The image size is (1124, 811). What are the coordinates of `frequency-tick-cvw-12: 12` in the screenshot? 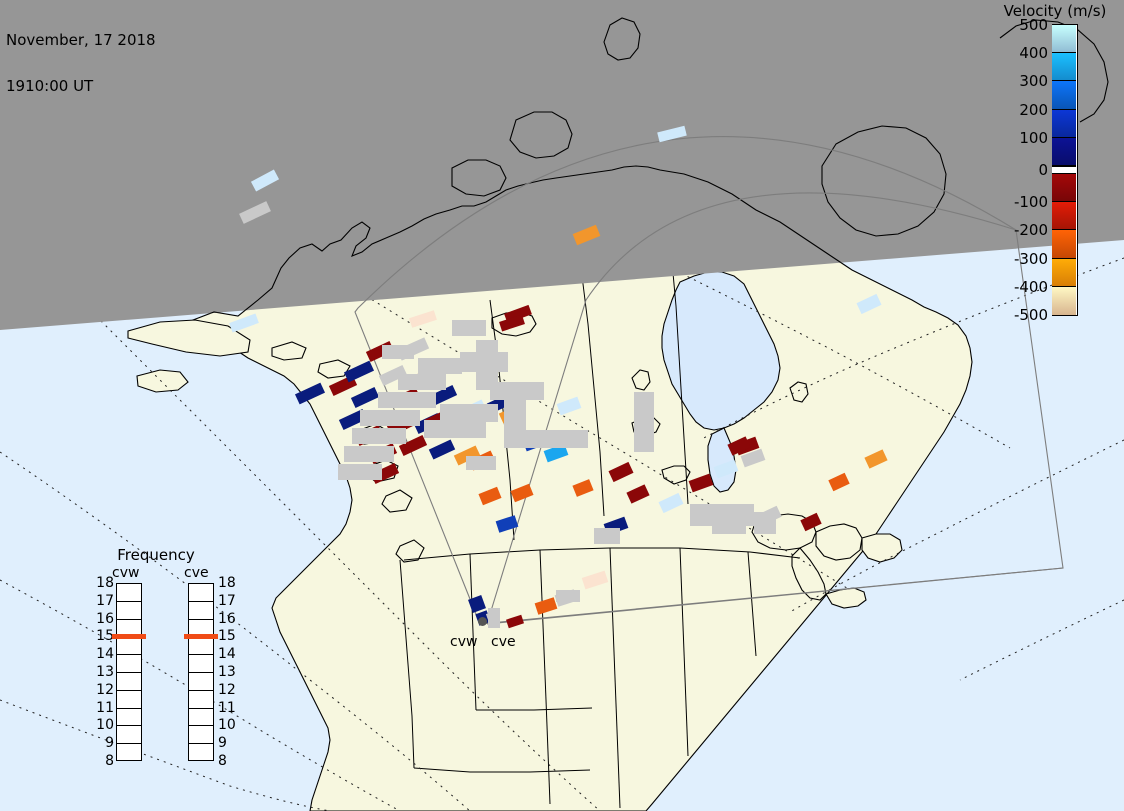 It's located at (105, 689).